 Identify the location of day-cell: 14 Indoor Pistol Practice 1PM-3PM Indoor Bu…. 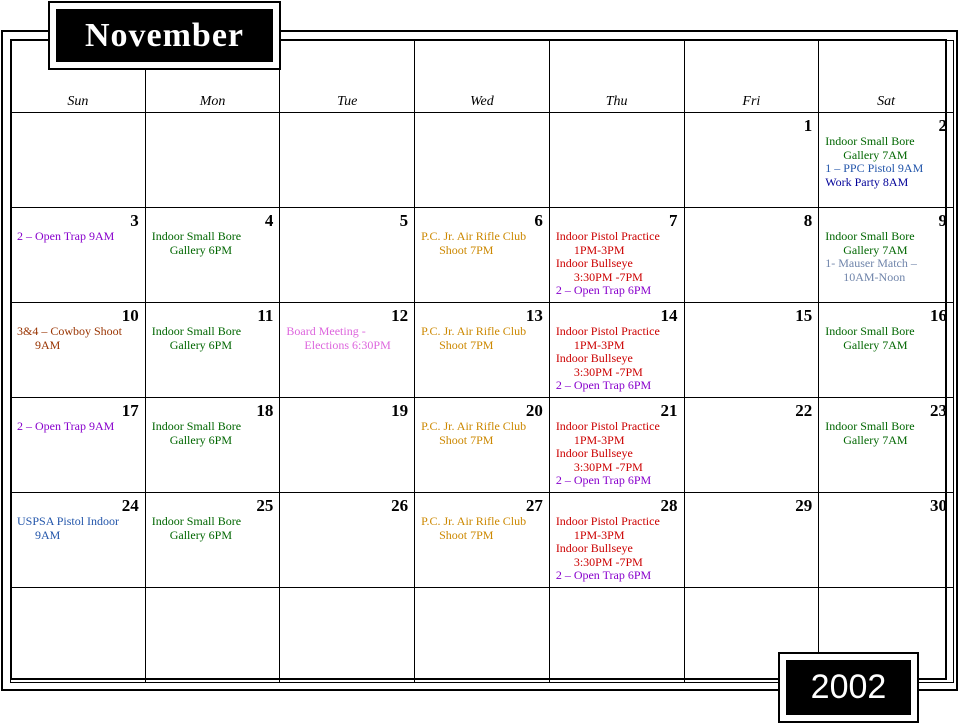
(616, 350).